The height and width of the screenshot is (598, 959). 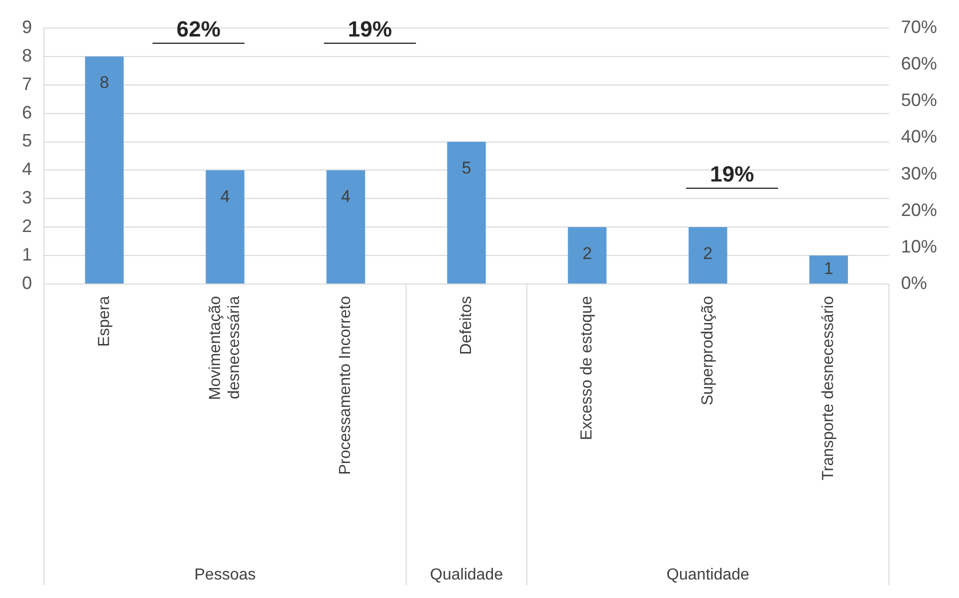 What do you see at coordinates (198, 29) in the screenshot?
I see `annotation: 62%` at bounding box center [198, 29].